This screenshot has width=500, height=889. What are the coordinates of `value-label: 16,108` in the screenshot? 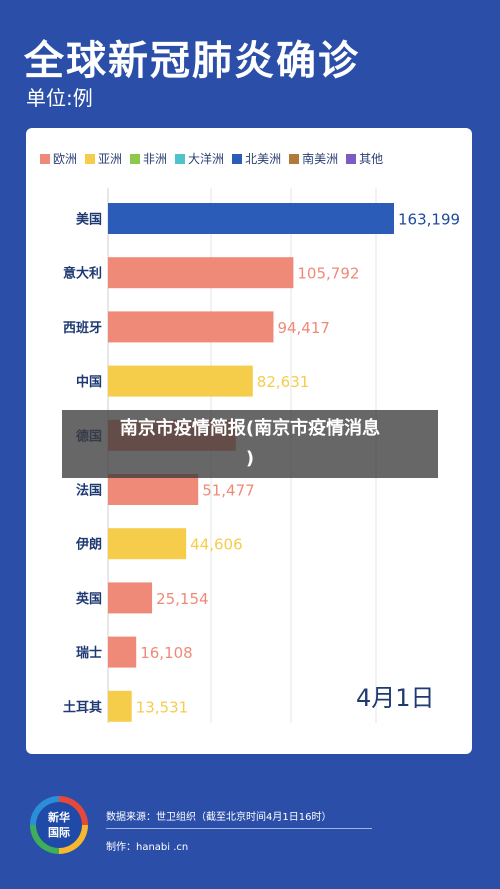 It's located at (166, 653).